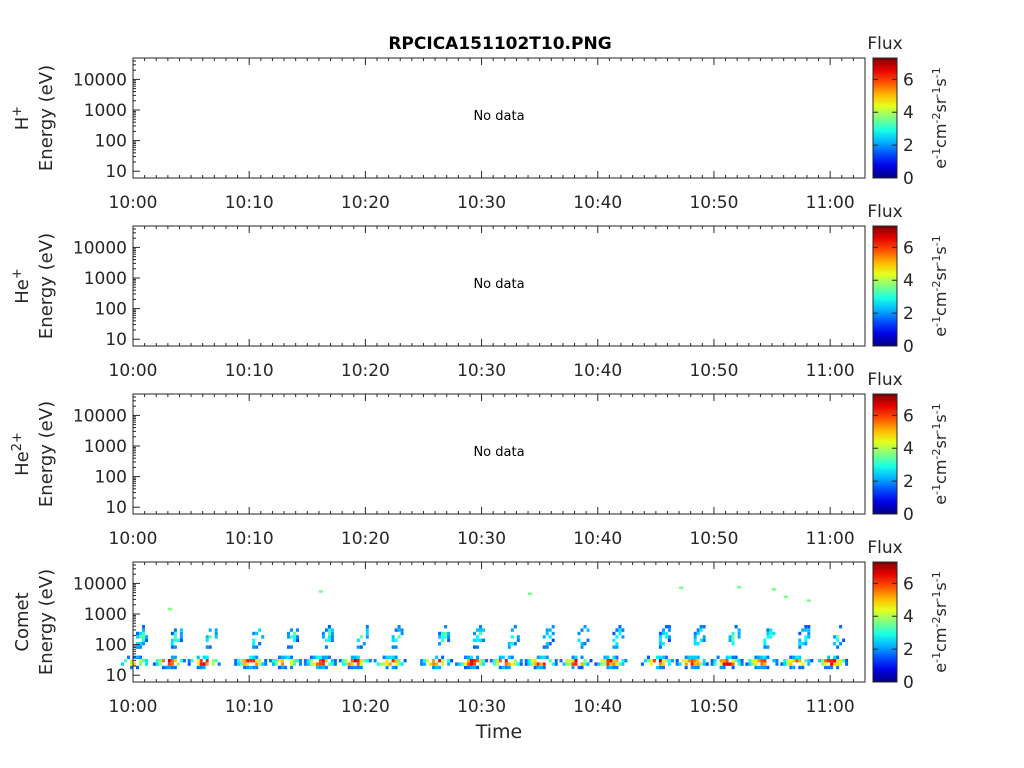 The image size is (1024, 768). What do you see at coordinates (133, 371) in the screenshot?
I see `x-tick-label: 10:00` at bounding box center [133, 371].